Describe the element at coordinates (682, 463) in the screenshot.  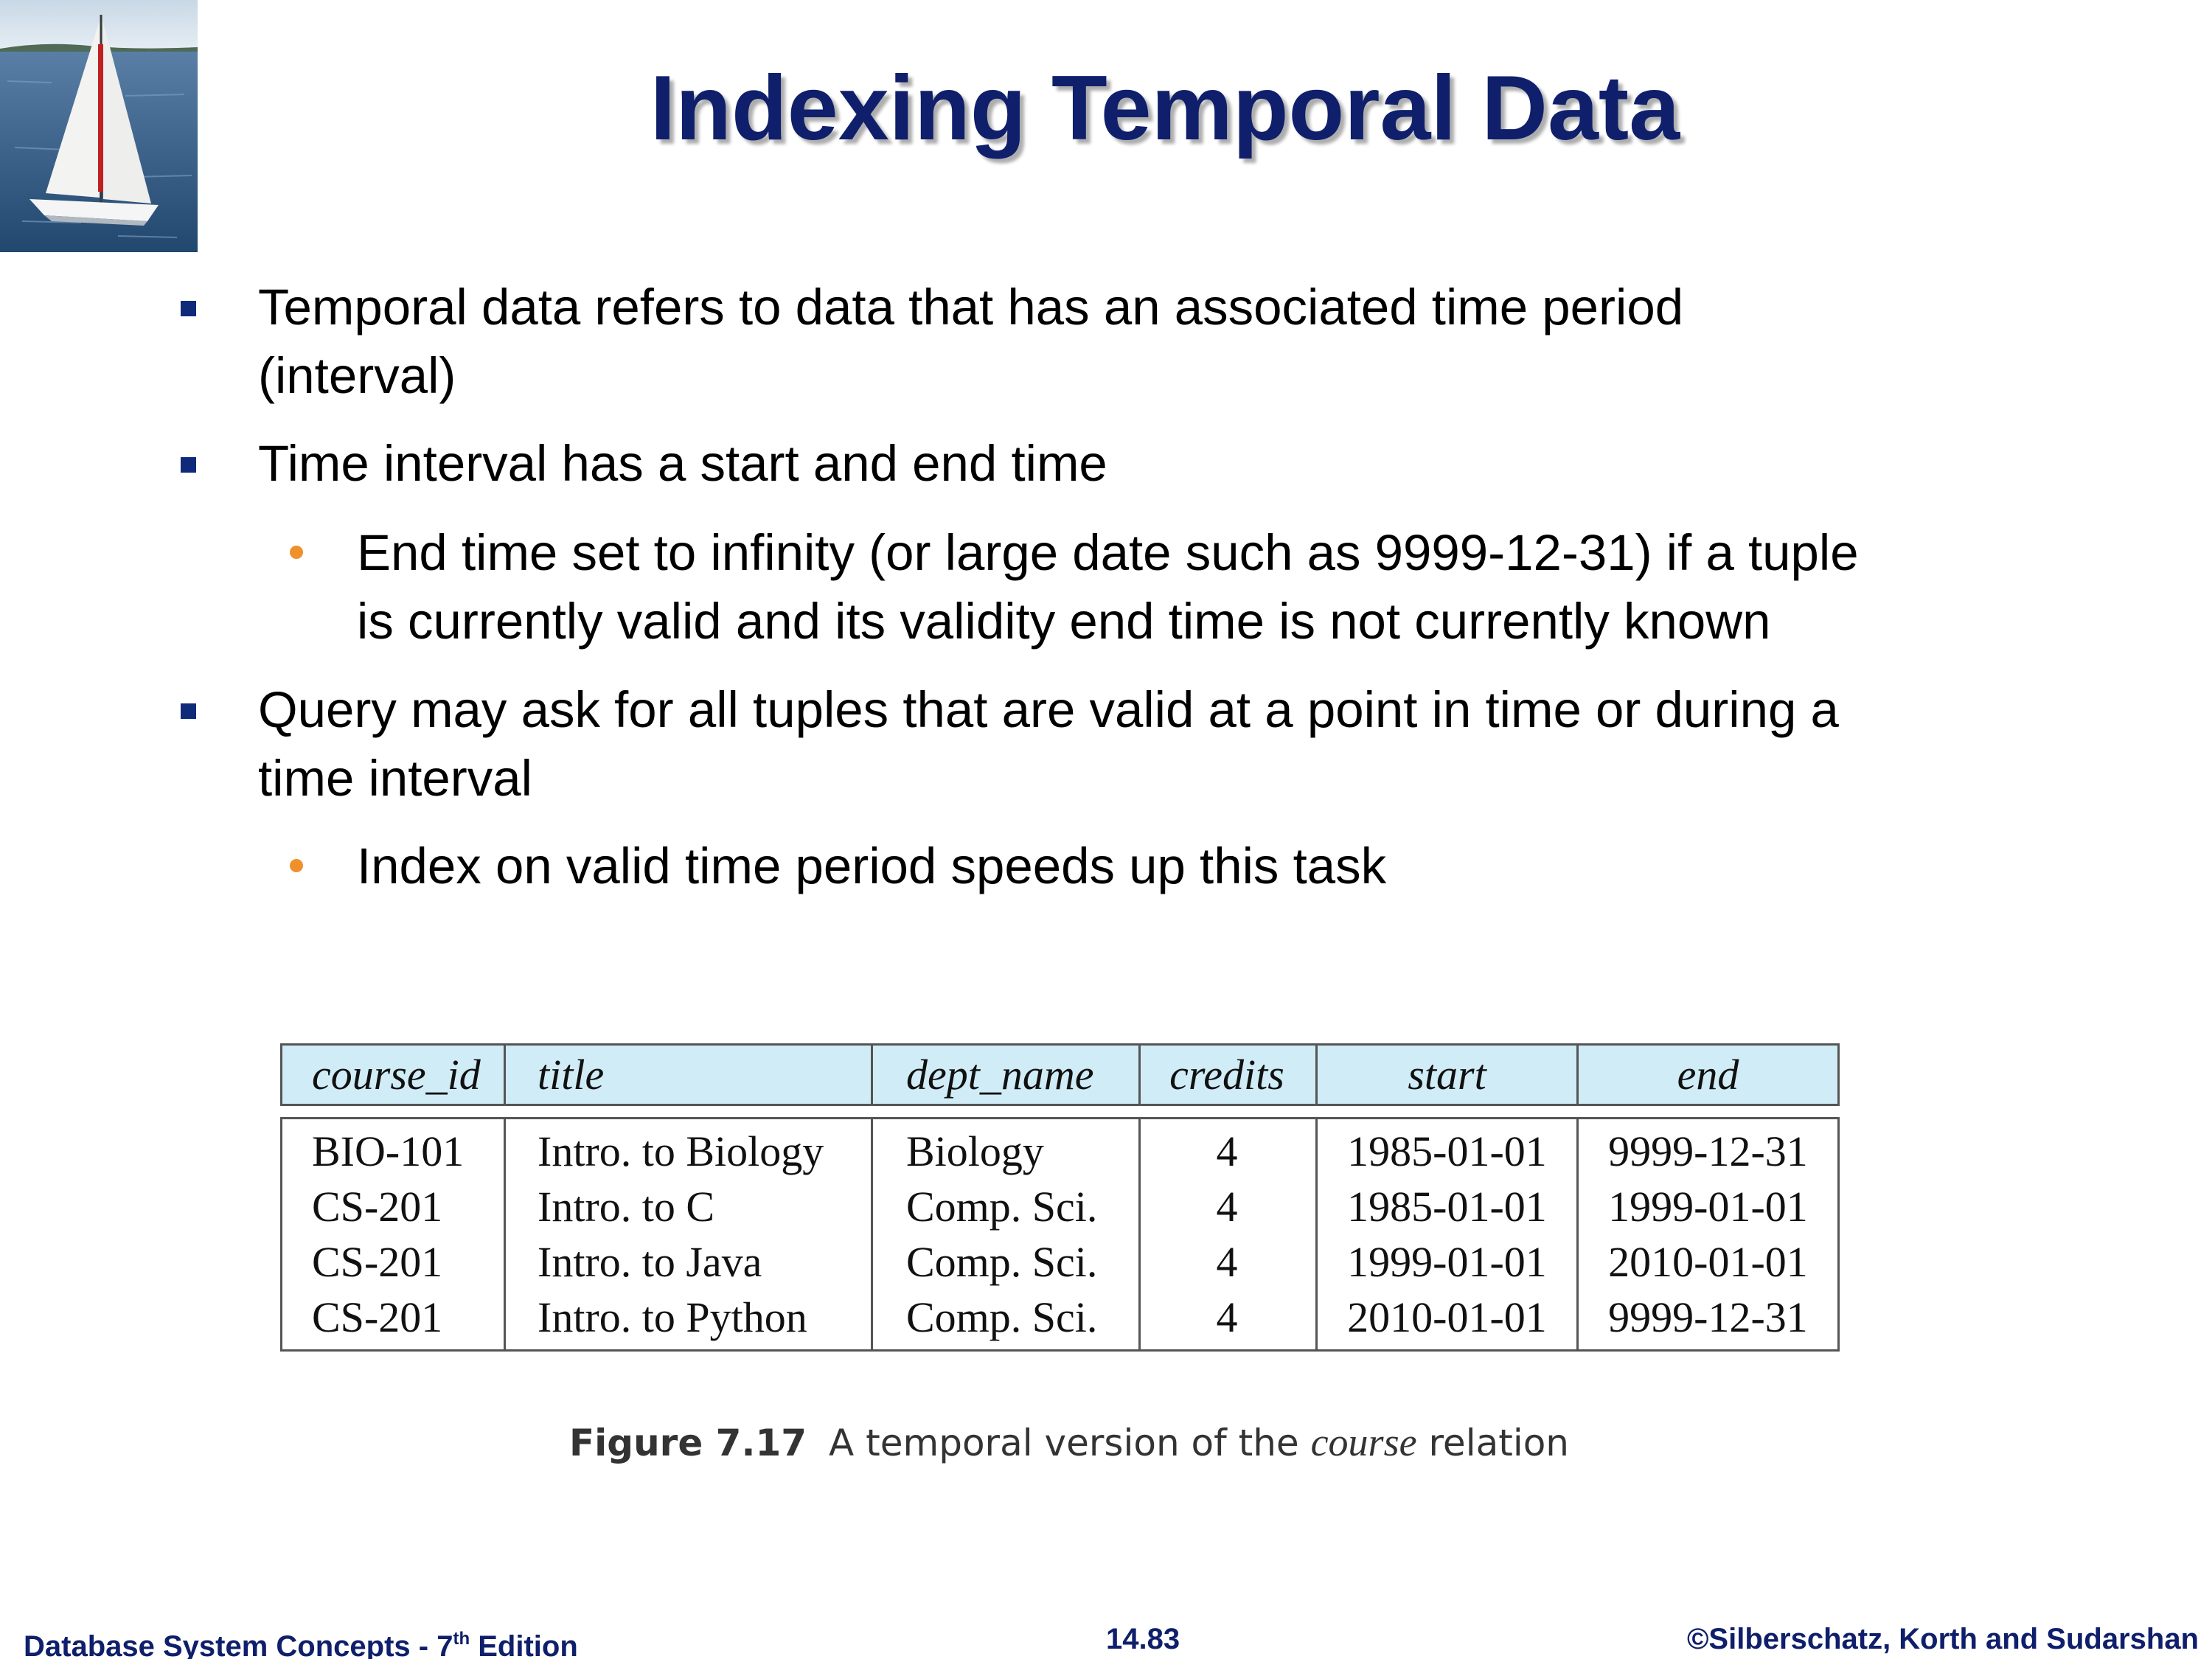
I see `bullet-line: Time interval has a start and end time` at that location.